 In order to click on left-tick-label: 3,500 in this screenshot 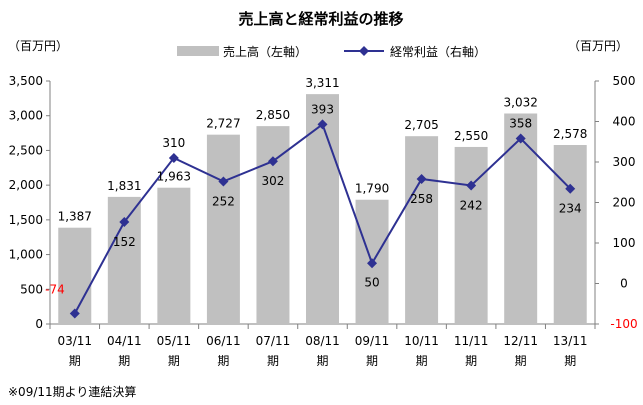, I will do `click(26, 81)`.